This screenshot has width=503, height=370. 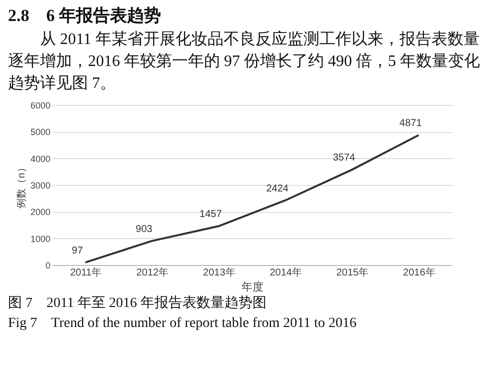 What do you see at coordinates (211, 214) in the screenshot?
I see `data-label: 1457` at bounding box center [211, 214].